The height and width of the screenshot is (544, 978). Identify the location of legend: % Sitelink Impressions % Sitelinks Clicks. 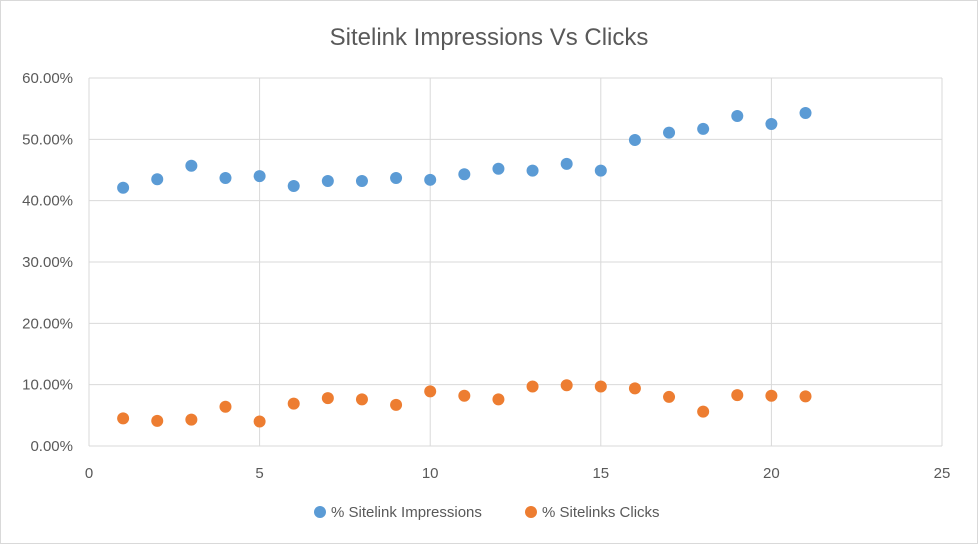
(487, 512).